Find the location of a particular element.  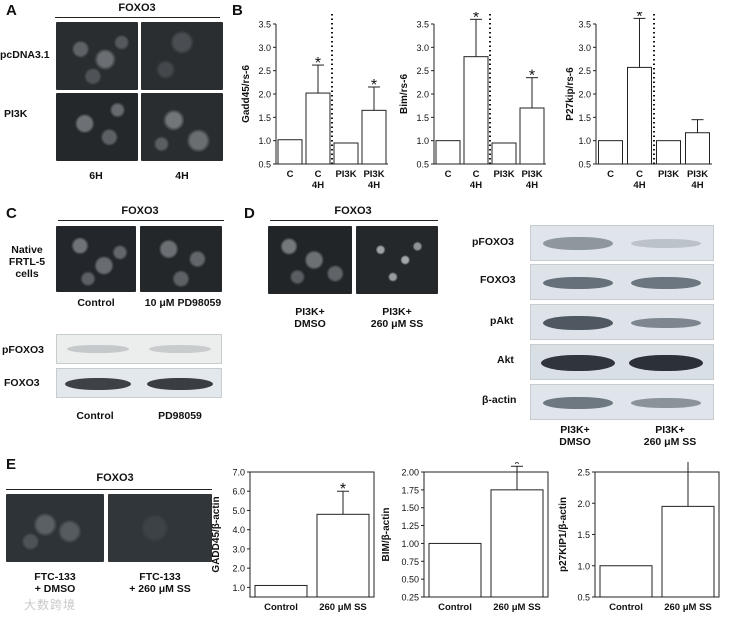

micrograph-c-control is located at coordinates (96, 259).